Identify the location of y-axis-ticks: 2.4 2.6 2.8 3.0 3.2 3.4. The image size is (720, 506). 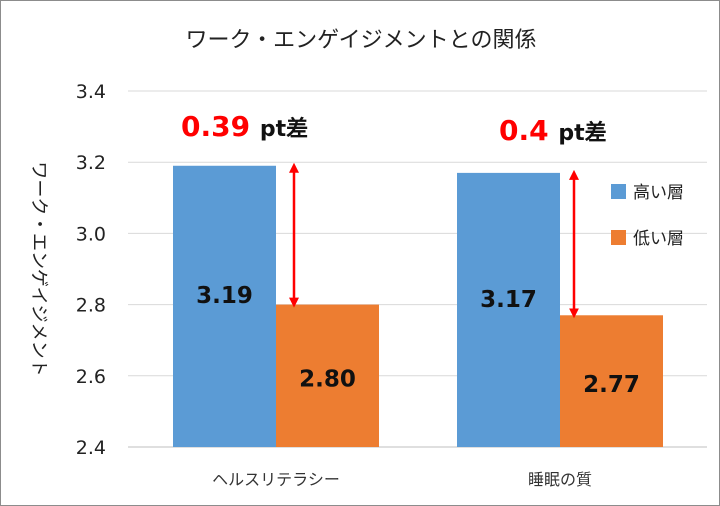
(91, 270).